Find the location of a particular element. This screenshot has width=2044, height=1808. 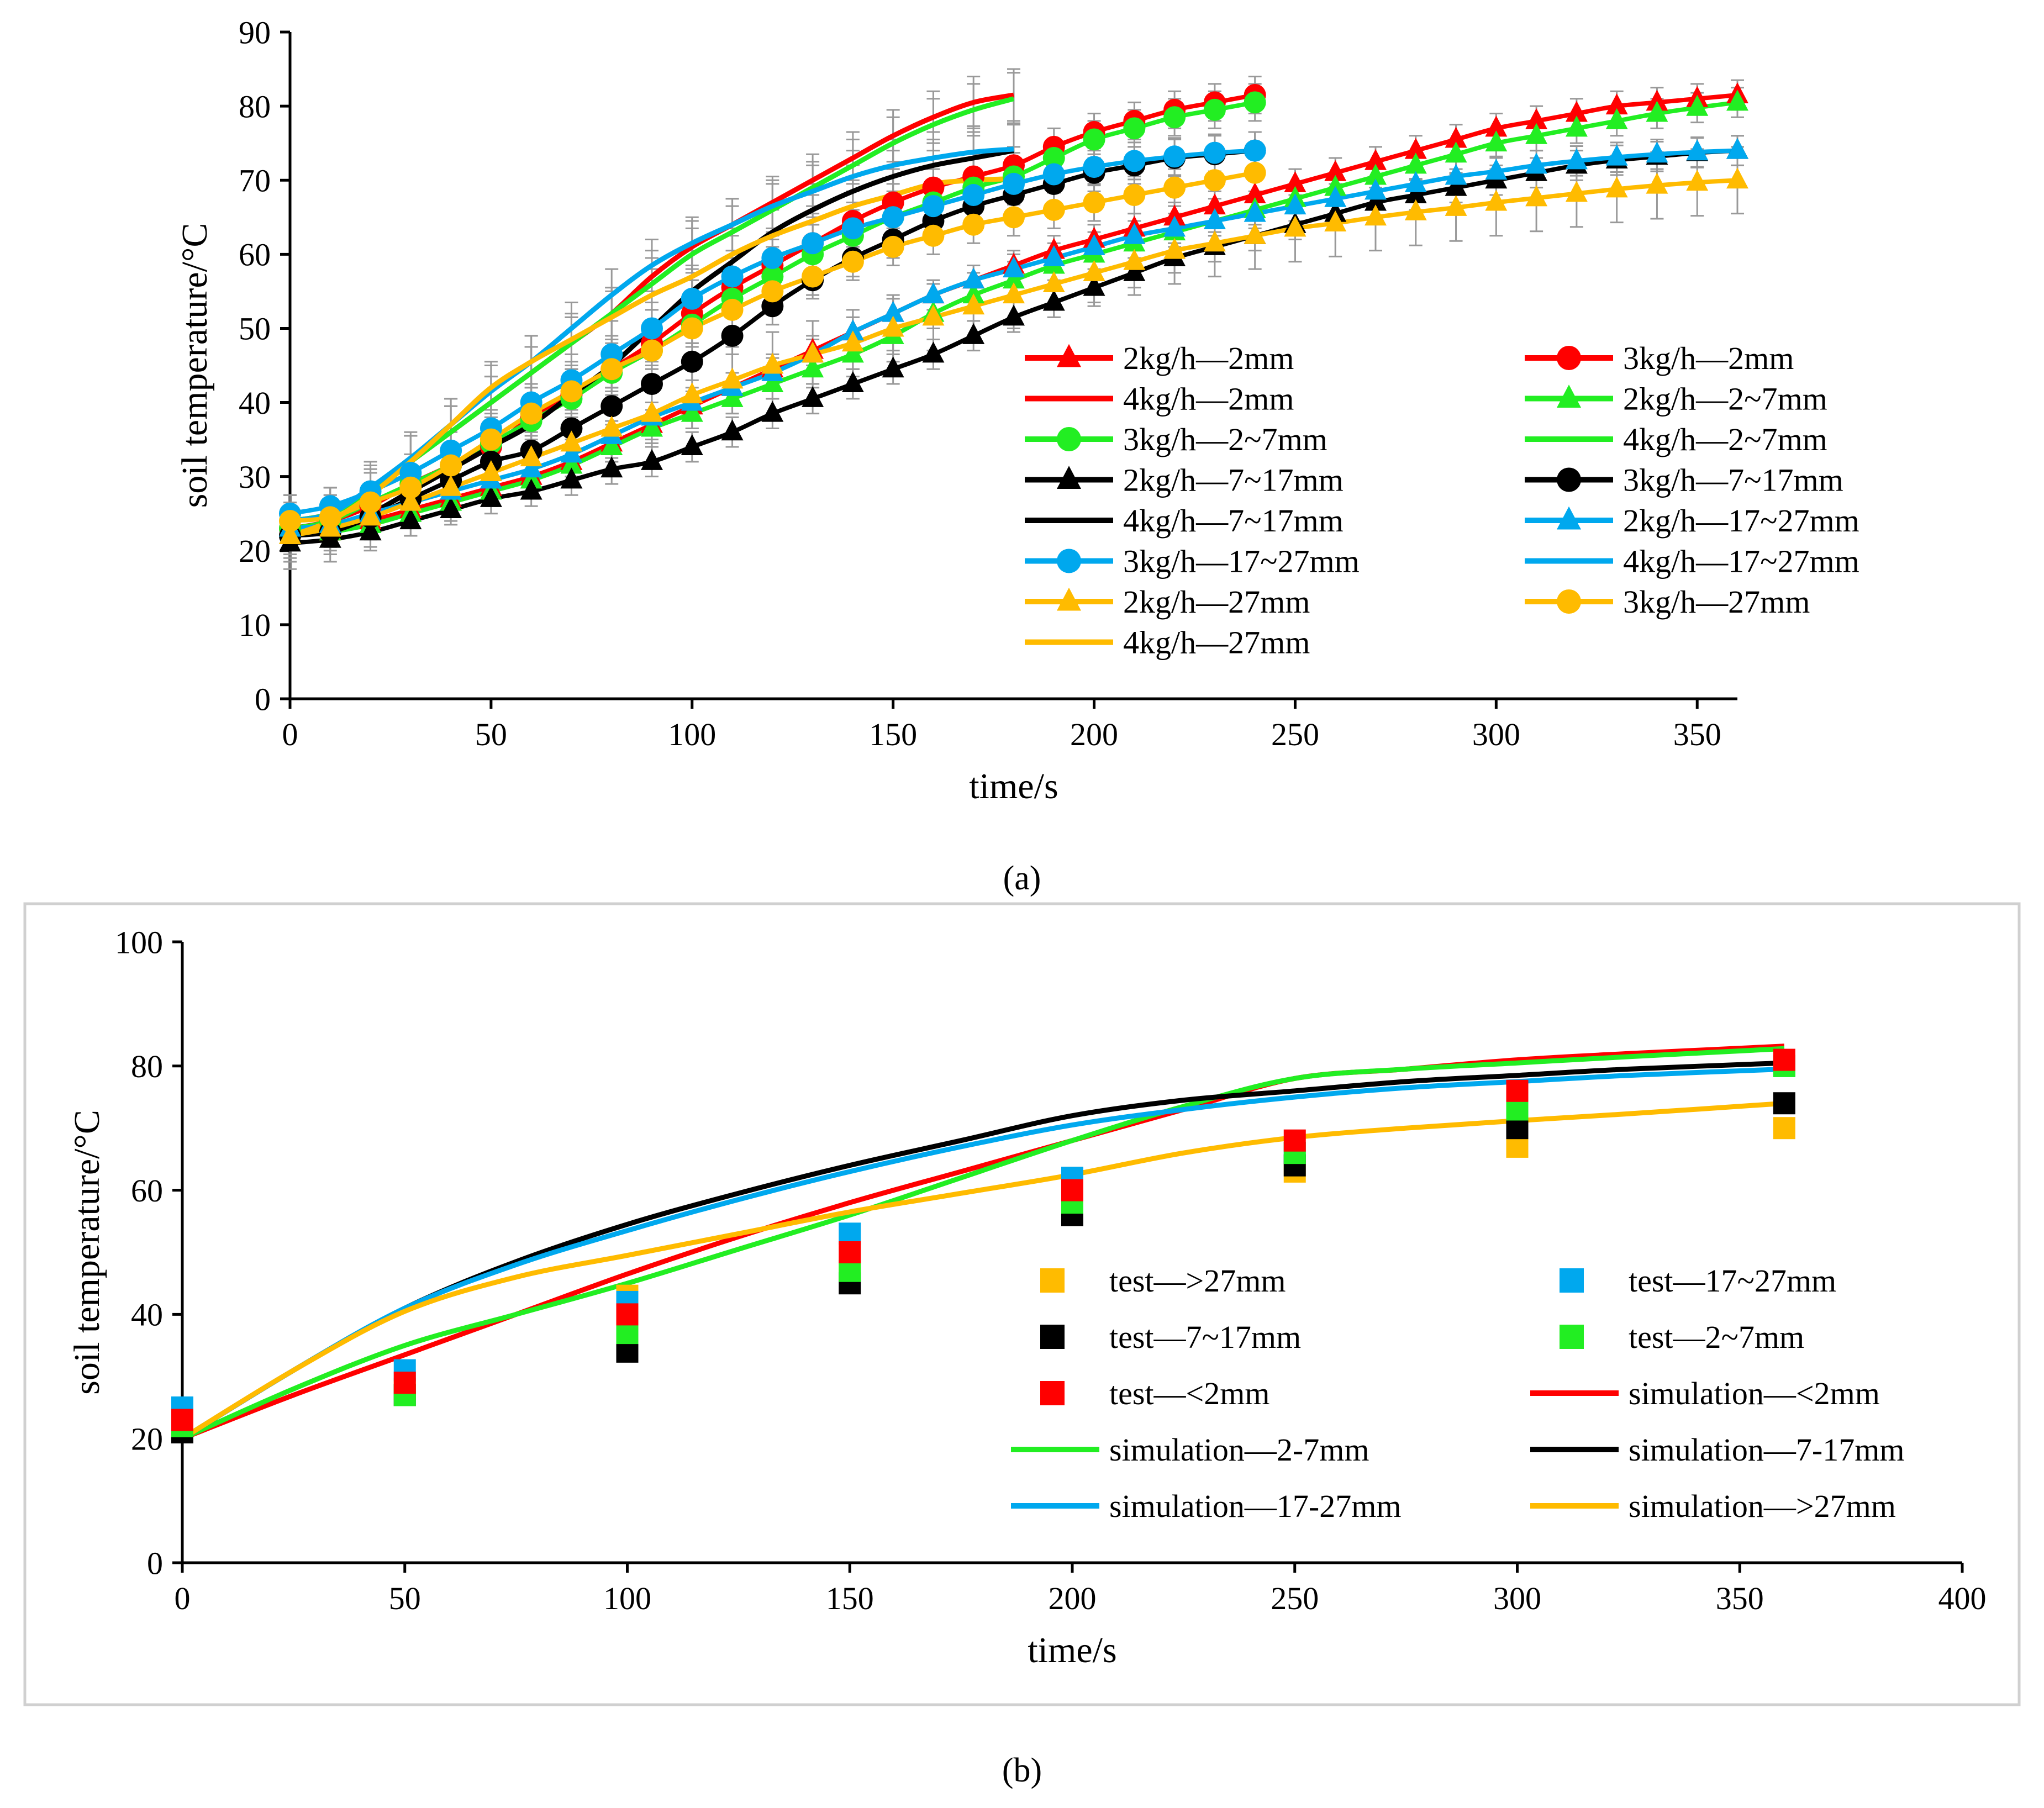

b-y-tick-label: 20 is located at coordinates (147, 1439).